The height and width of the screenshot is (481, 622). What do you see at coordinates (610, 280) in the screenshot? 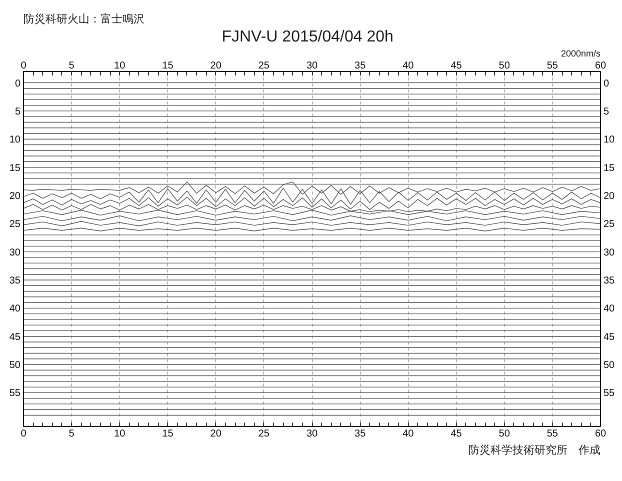
I see `y2-tick-label: 35` at bounding box center [610, 280].